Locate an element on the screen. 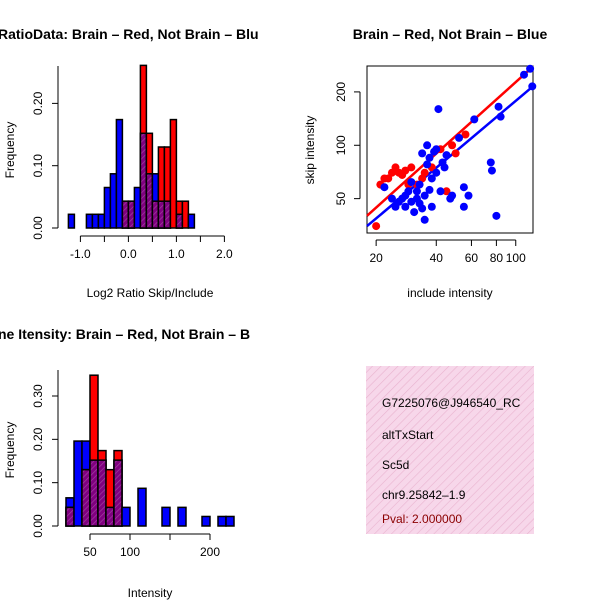 This screenshot has height=600, width=600. info-event-type: altTxStart is located at coordinates (408, 435).